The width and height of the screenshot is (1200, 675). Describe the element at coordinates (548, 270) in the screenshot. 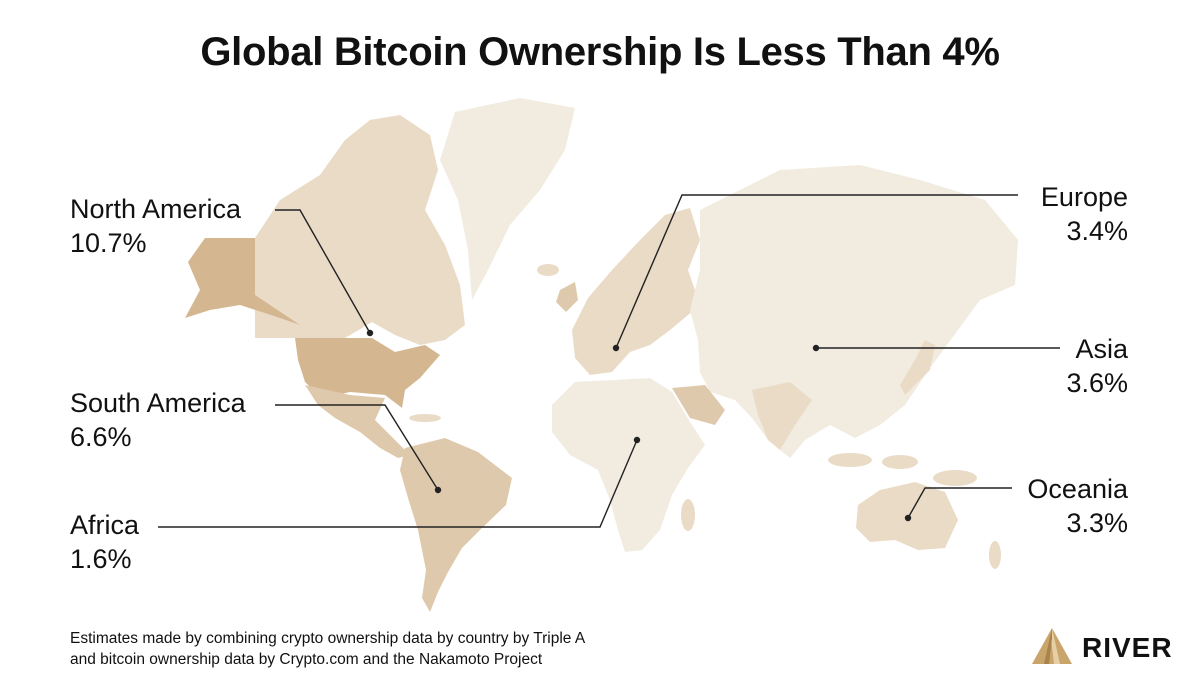

I see `iceland` at that location.